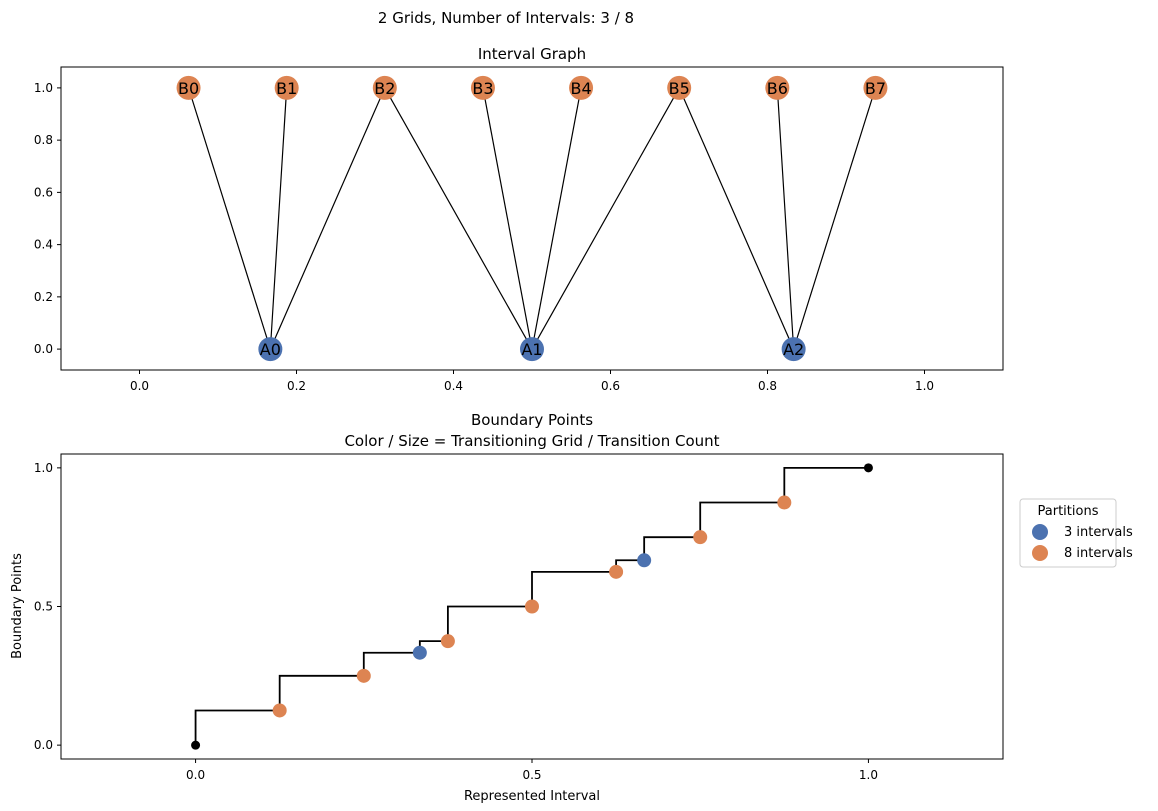 This screenshot has height=811, width=1158. What do you see at coordinates (532, 54) in the screenshot?
I see `interval-graph-title: Interval Graph` at bounding box center [532, 54].